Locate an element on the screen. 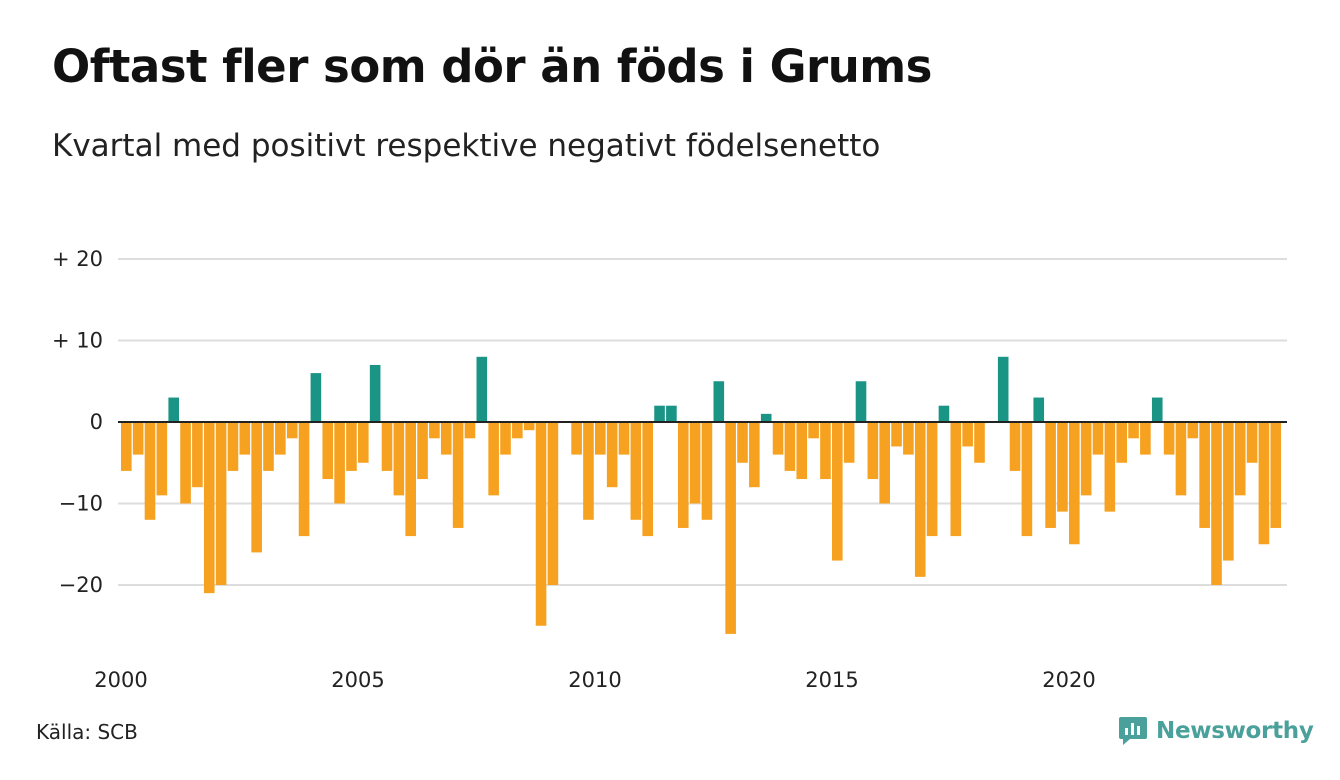 Image resolution: width=1340 pixels, height=780 pixels. x-tick-label: 2005 is located at coordinates (357, 680).